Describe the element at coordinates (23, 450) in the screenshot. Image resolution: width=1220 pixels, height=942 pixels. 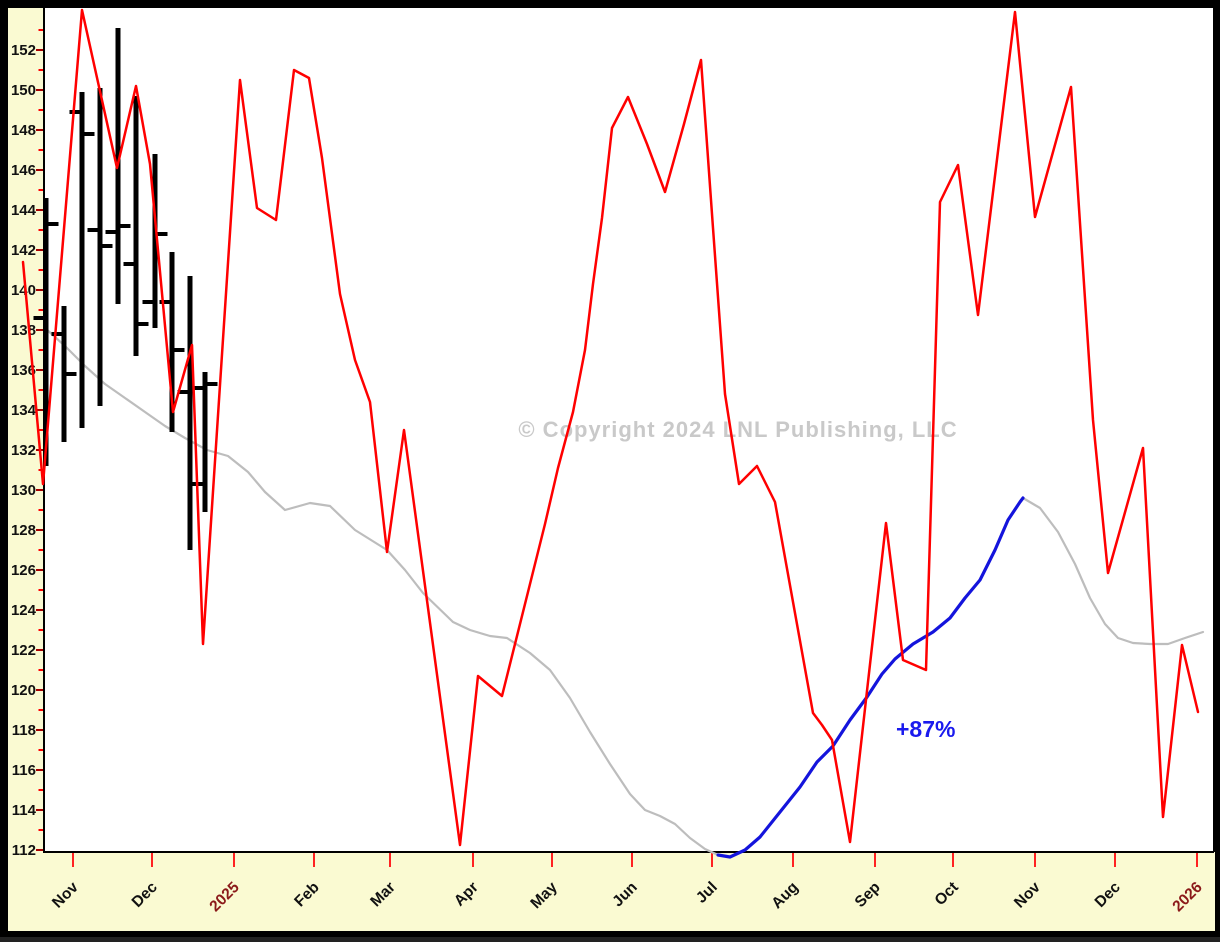
I see `y-axis-label: 132` at that location.